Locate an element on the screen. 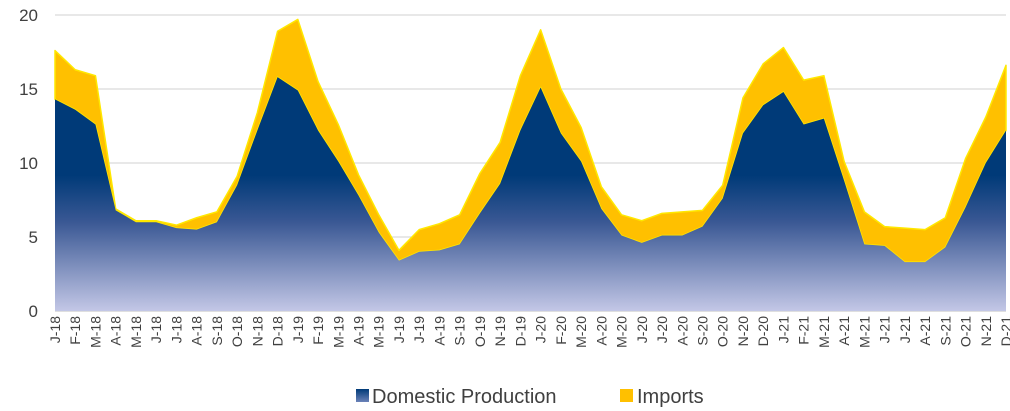 The image size is (1010, 411). x-tick-label-0: J-18 is located at coordinates (55, 329).